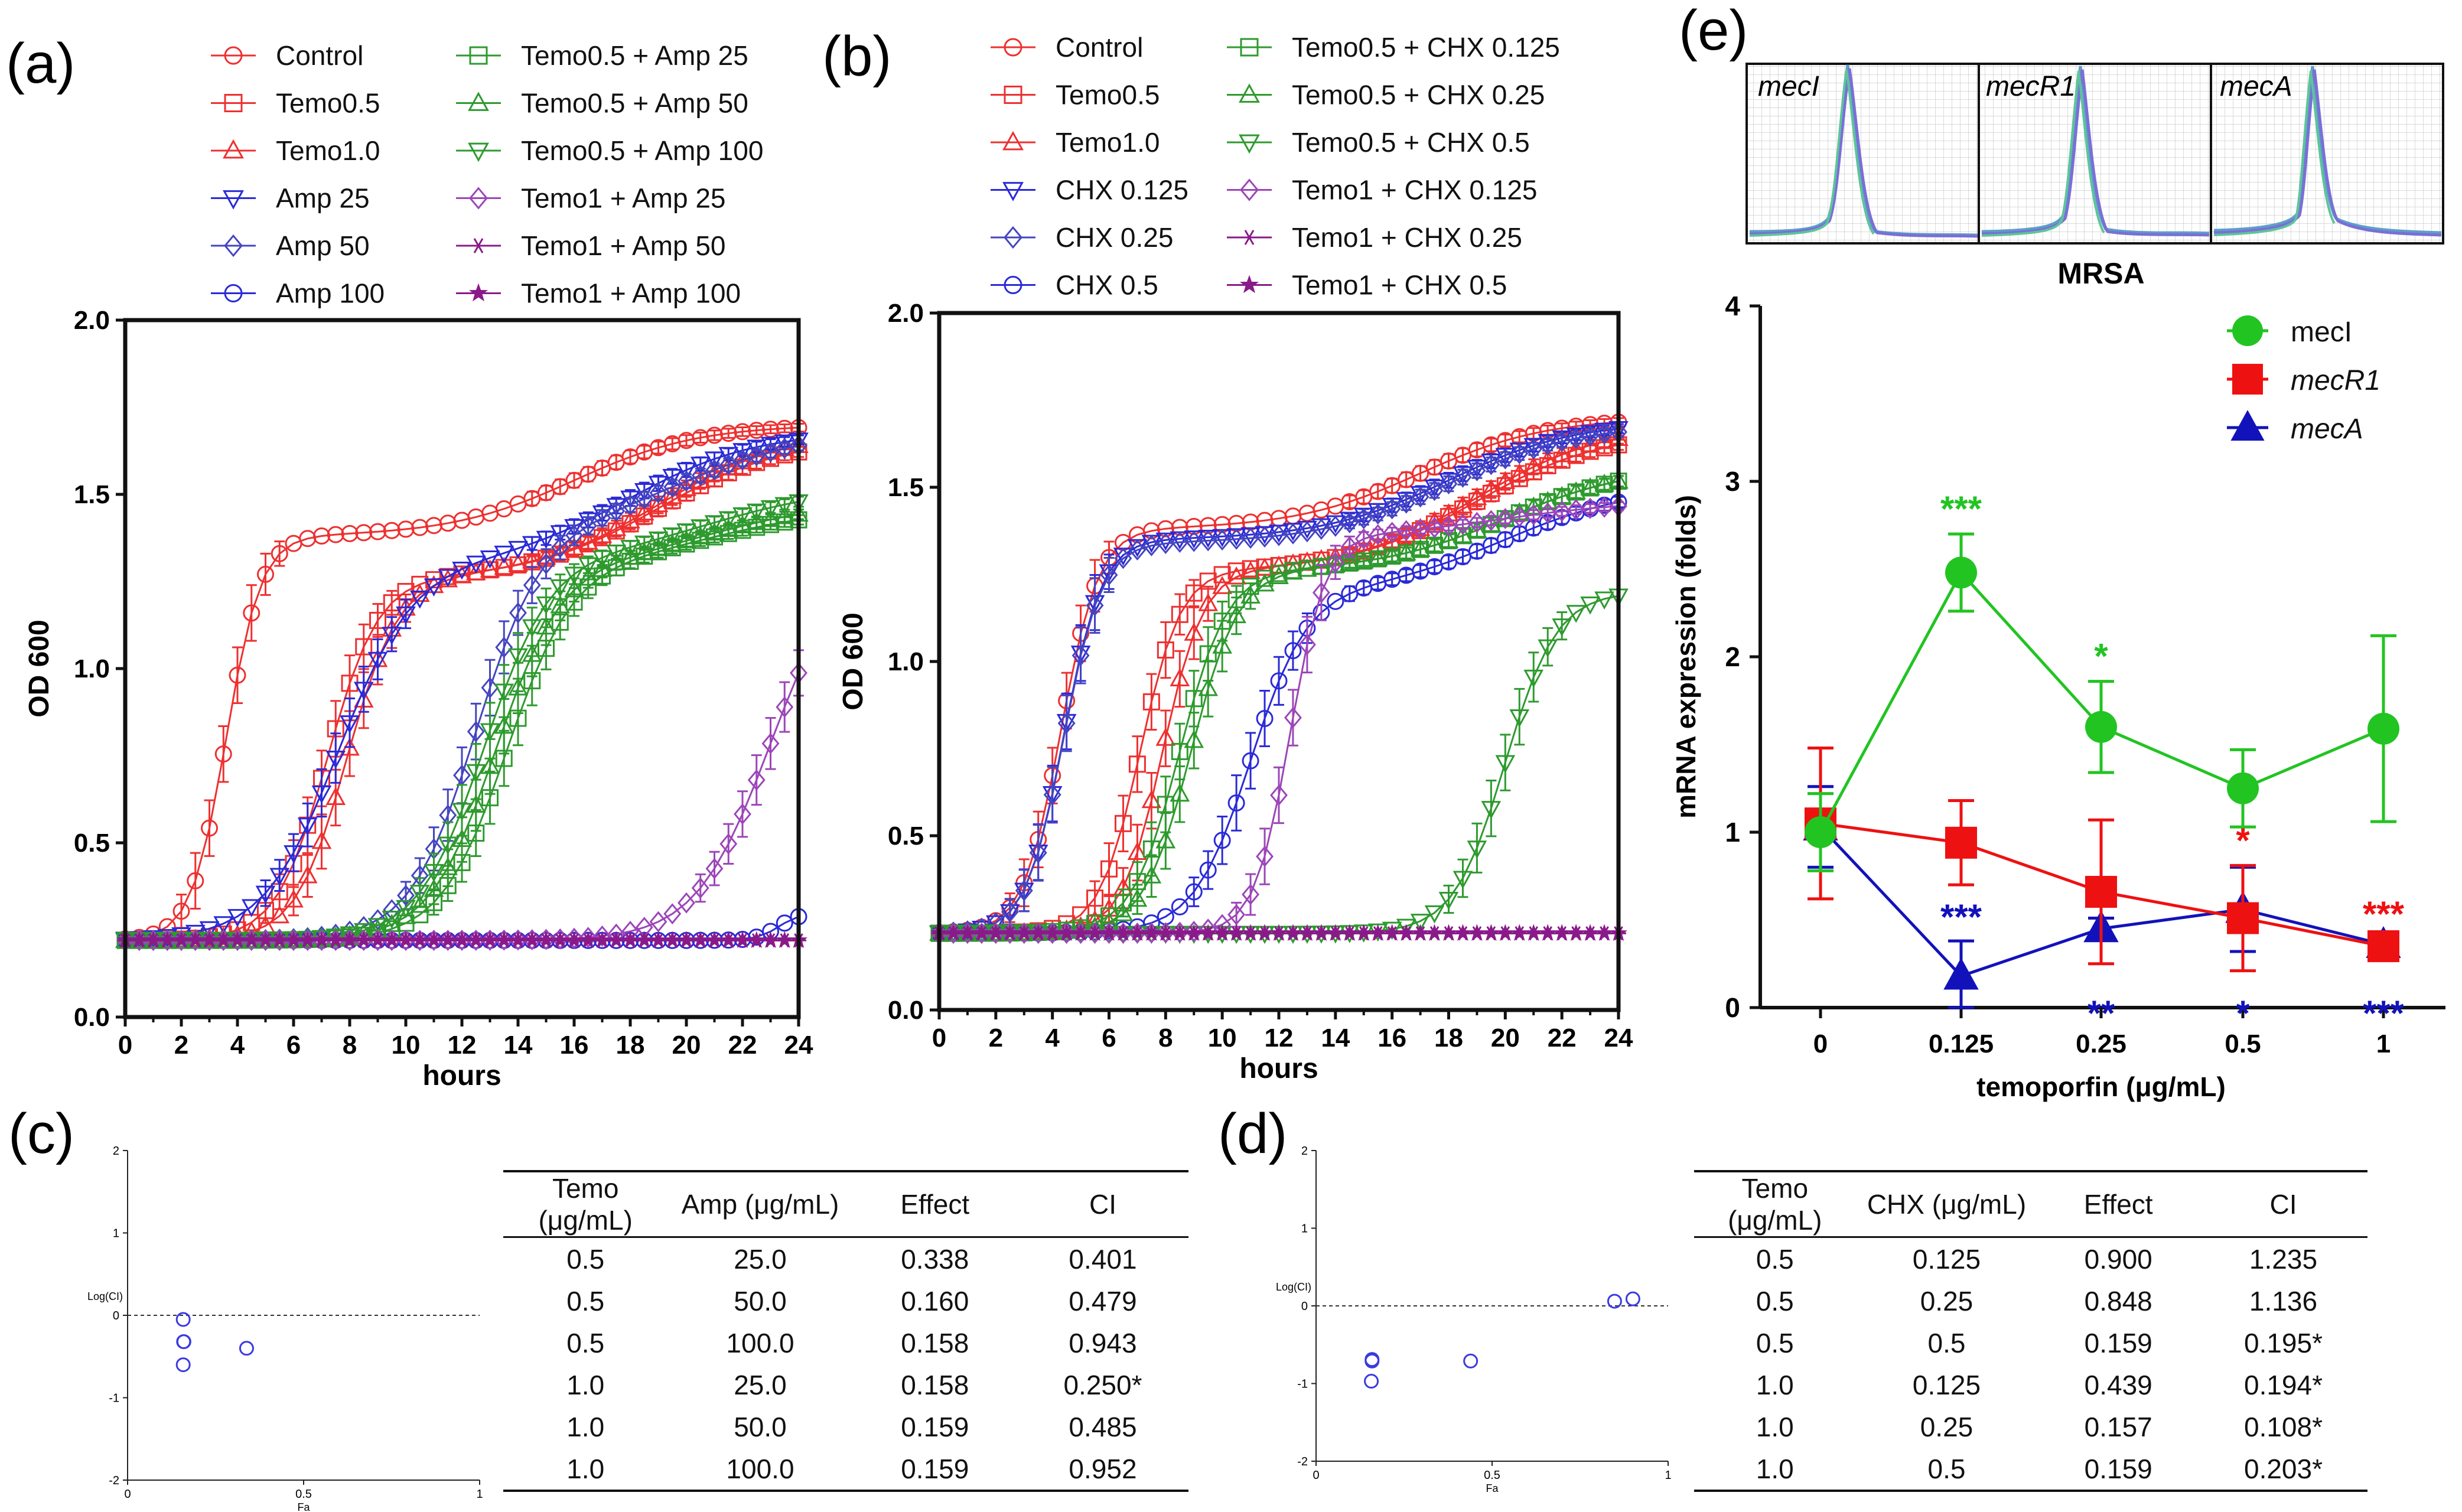  What do you see at coordinates (285, 1328) in the screenshot?
I see `ci-plot-c: 2 1 0 -1 -2 0 0.5 1 Fa Log(CI)` at bounding box center [285, 1328].